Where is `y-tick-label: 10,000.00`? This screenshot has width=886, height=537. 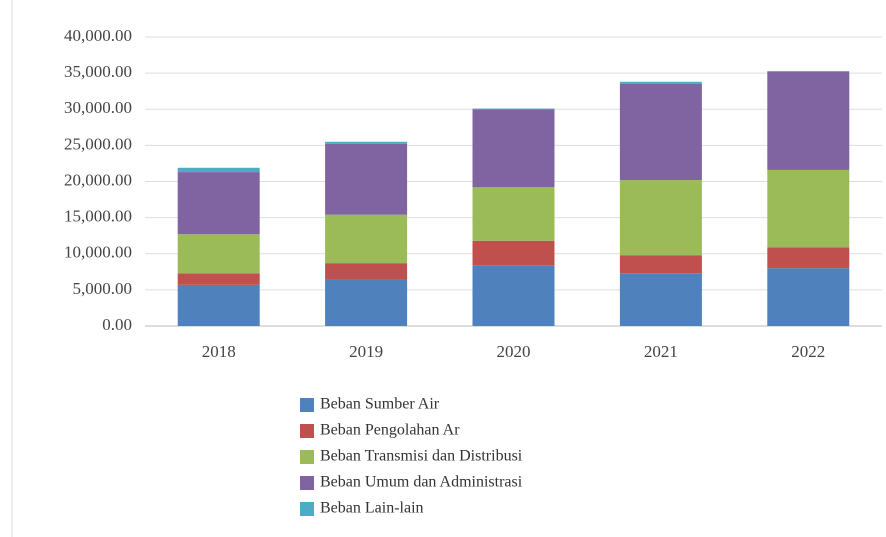
y-tick-label: 10,000.00 is located at coordinates (98, 252).